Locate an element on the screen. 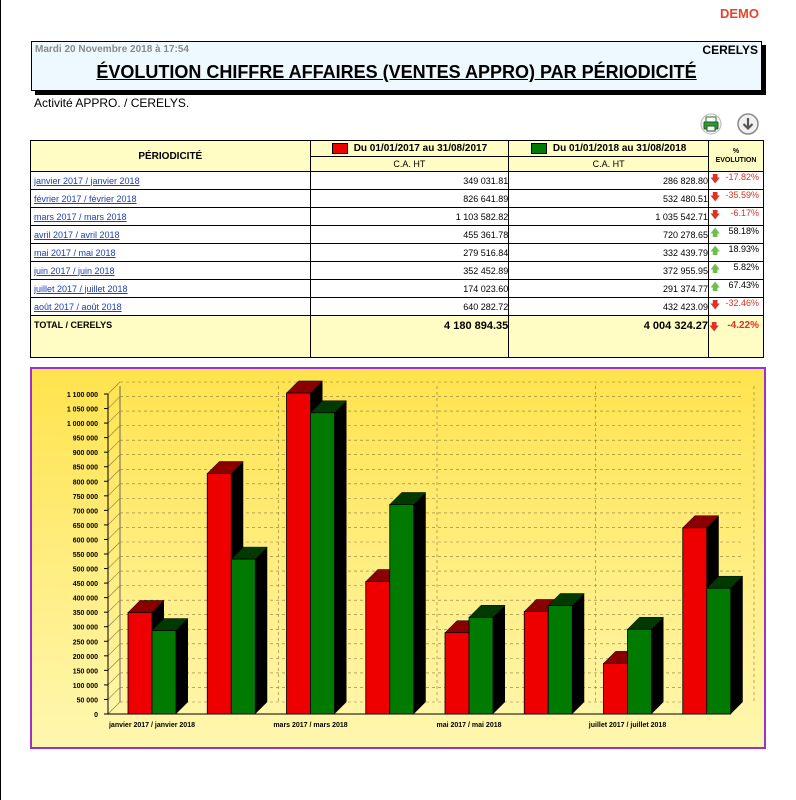  period-link: avril 2017 / avril 2018 is located at coordinates (77, 234).